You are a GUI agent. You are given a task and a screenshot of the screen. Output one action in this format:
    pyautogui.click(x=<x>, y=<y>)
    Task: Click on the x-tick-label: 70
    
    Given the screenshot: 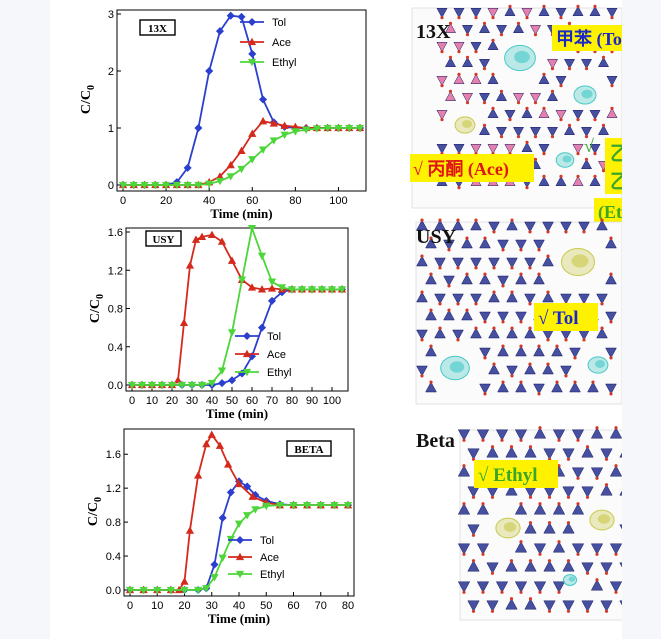 What is the action you would take?
    pyautogui.click(x=272, y=401)
    